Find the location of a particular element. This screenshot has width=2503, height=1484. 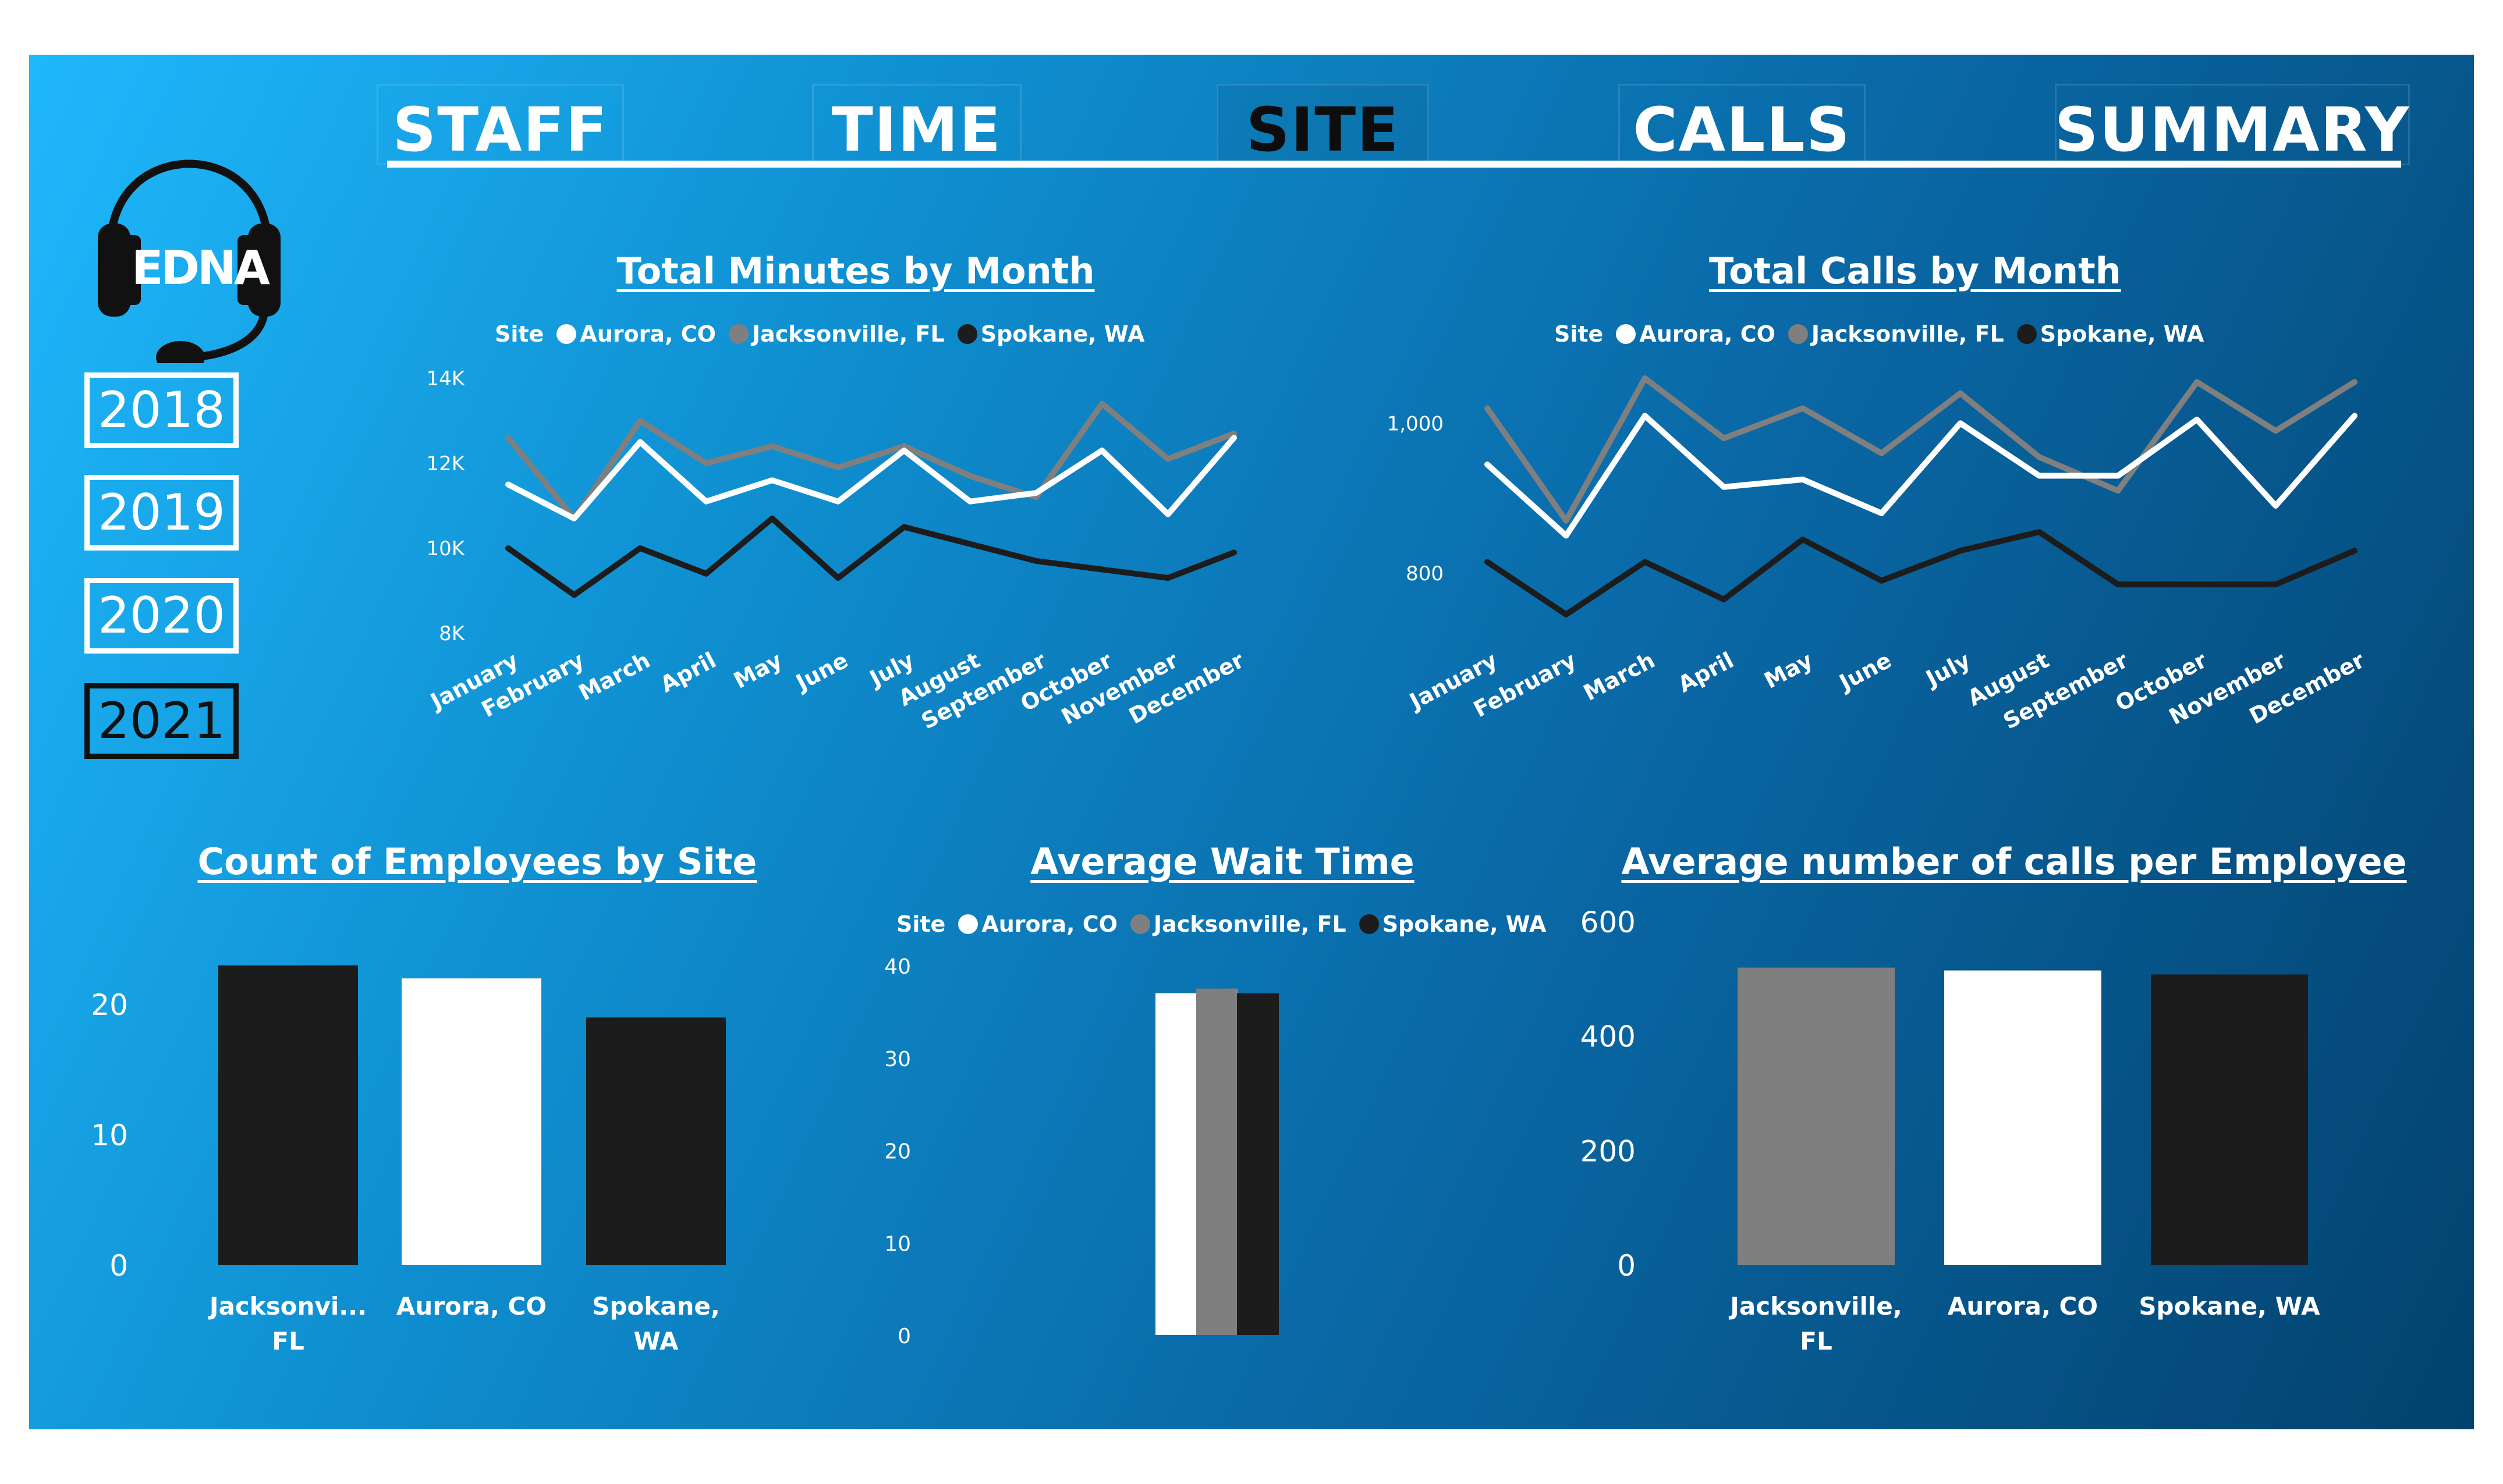

calls-y-tick-label: 1,000 is located at coordinates (1415, 423).